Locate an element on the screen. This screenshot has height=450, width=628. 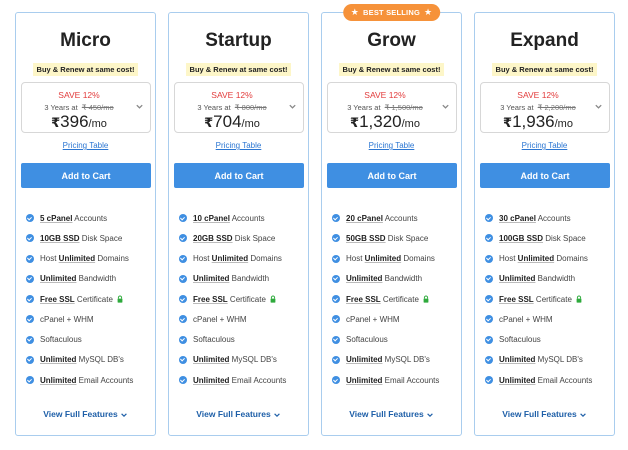
feature-highlight: 20 cPanel is located at coordinates (364, 218).